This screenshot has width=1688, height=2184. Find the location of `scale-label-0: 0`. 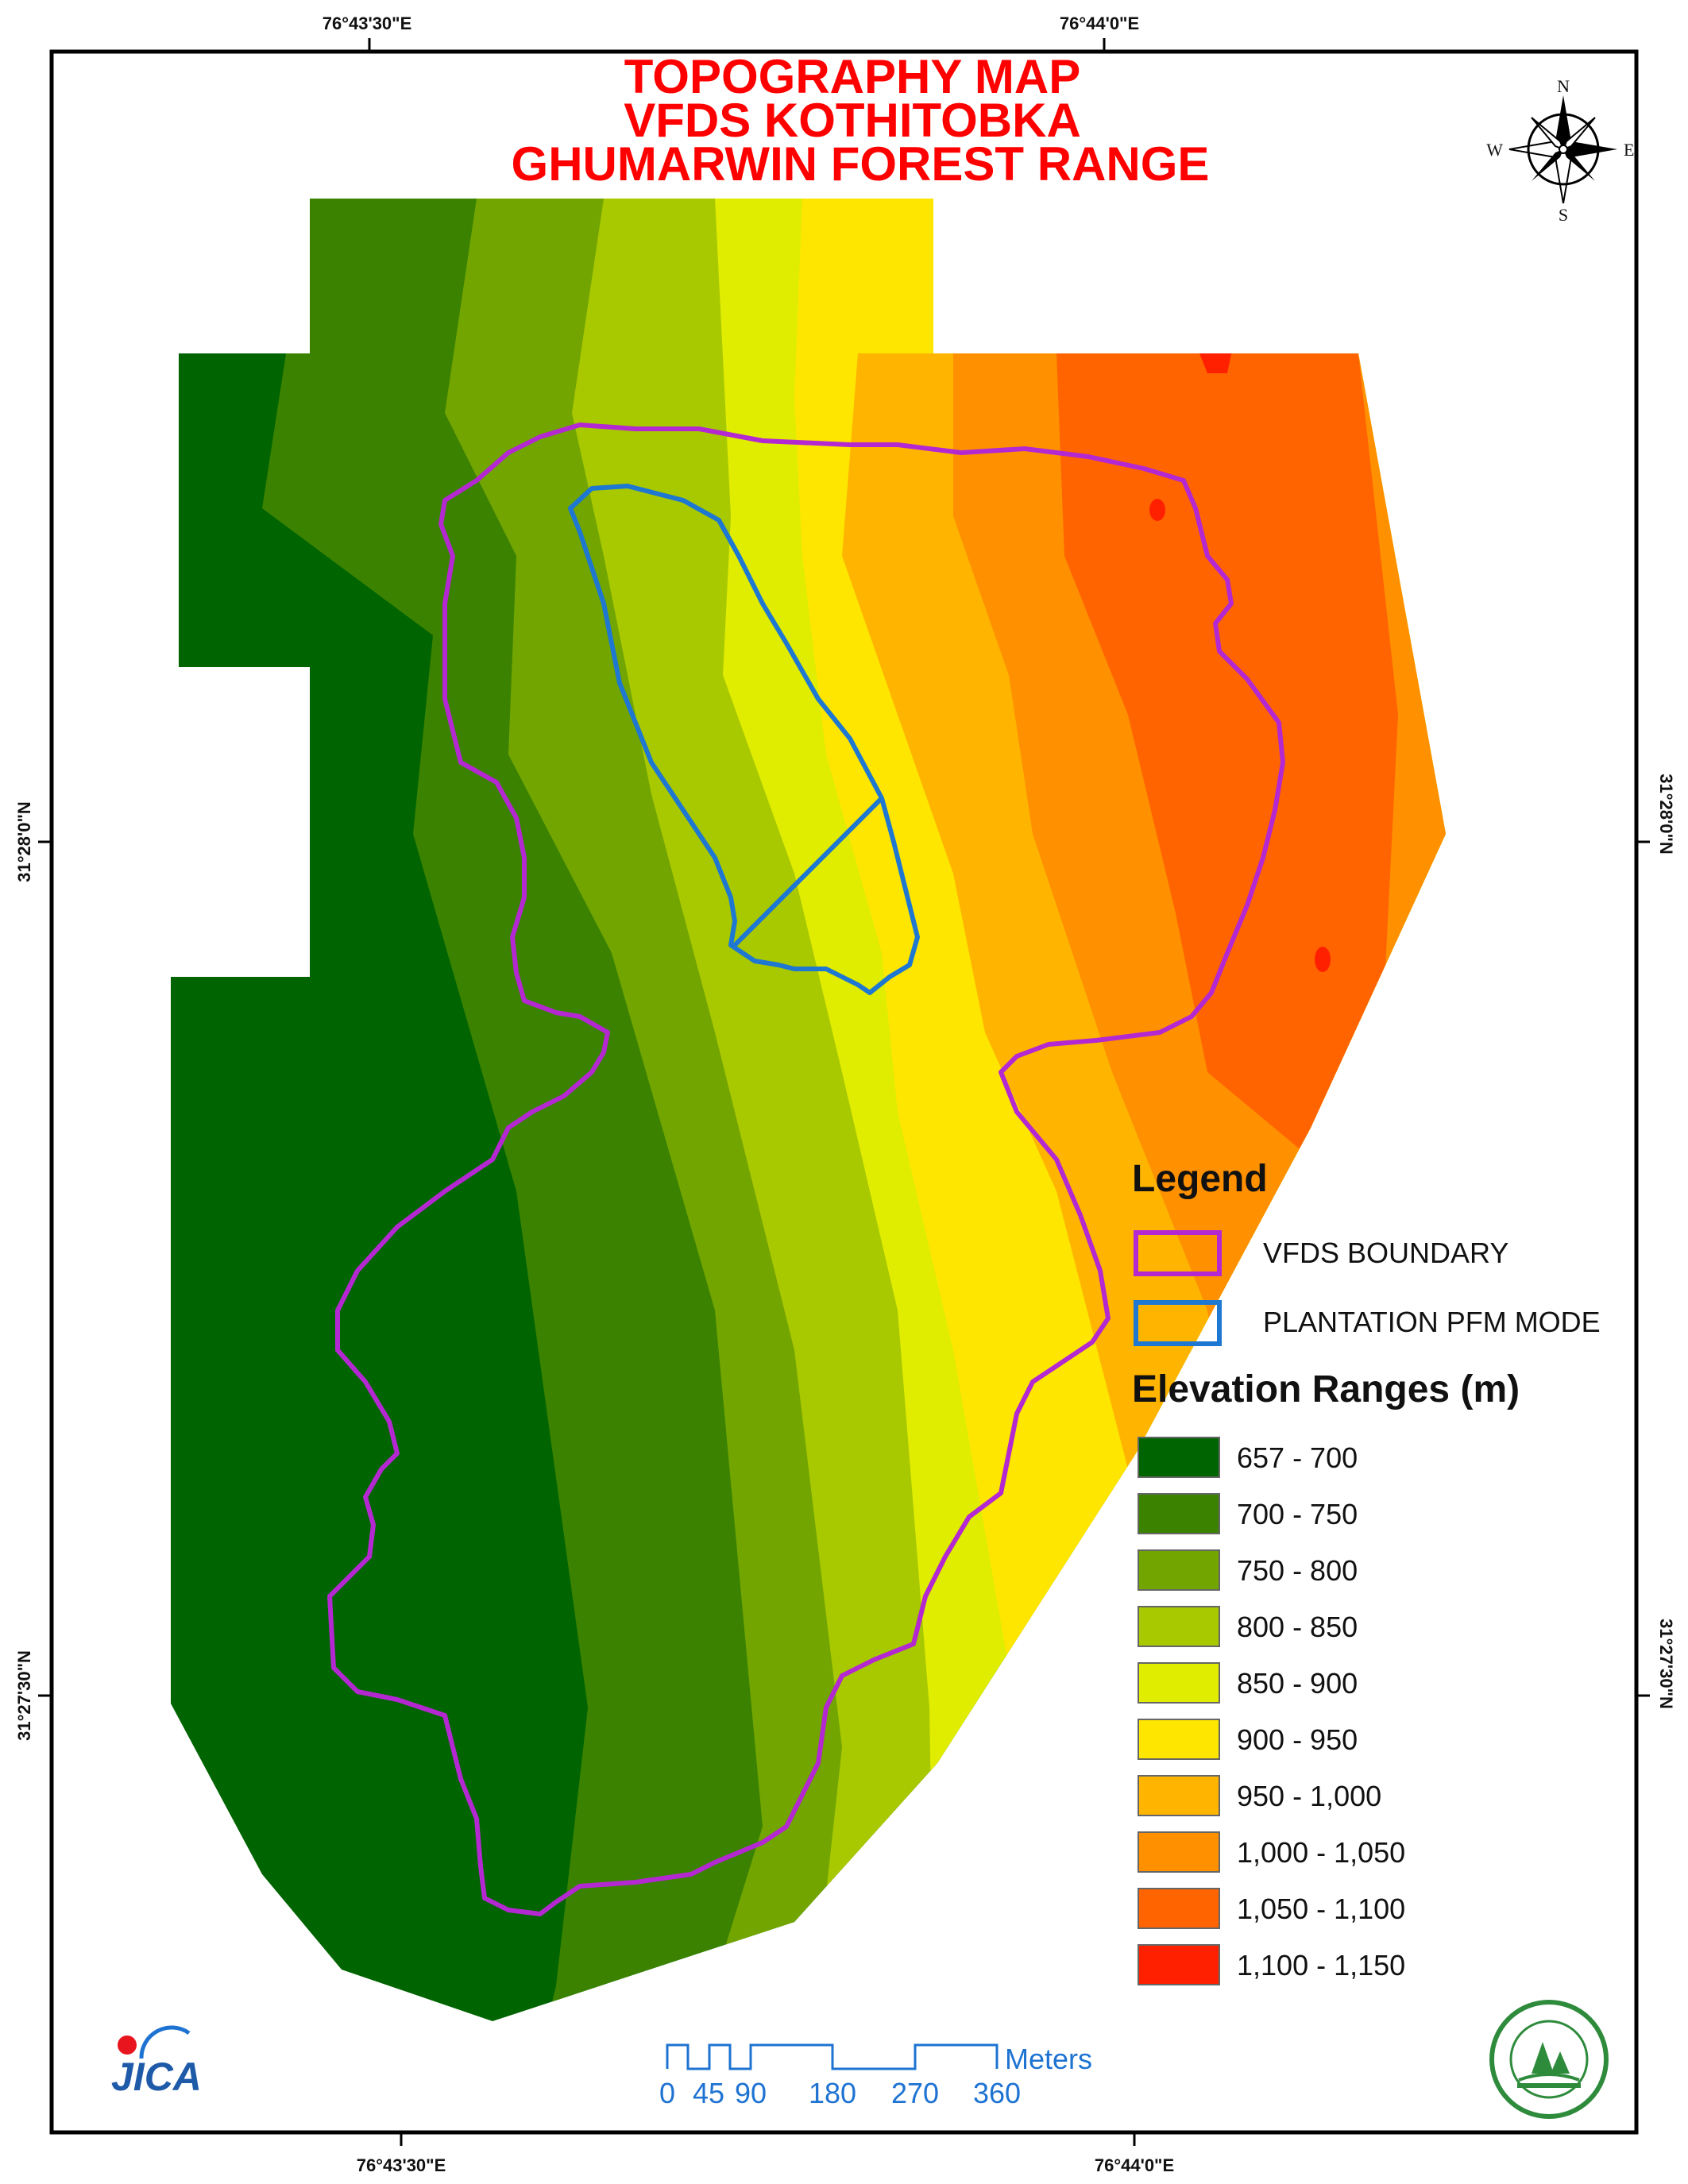

scale-label-0: 0 is located at coordinates (667, 2093).